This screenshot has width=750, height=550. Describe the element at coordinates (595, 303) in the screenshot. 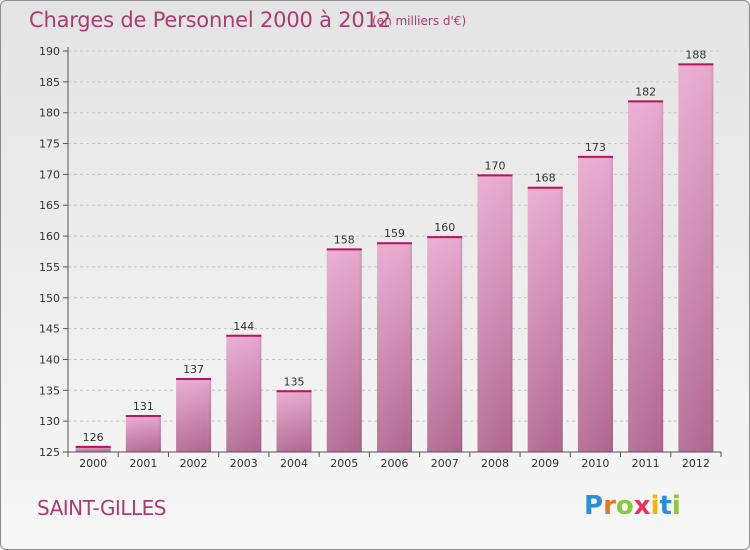

I see `bar-shade-2010` at that location.